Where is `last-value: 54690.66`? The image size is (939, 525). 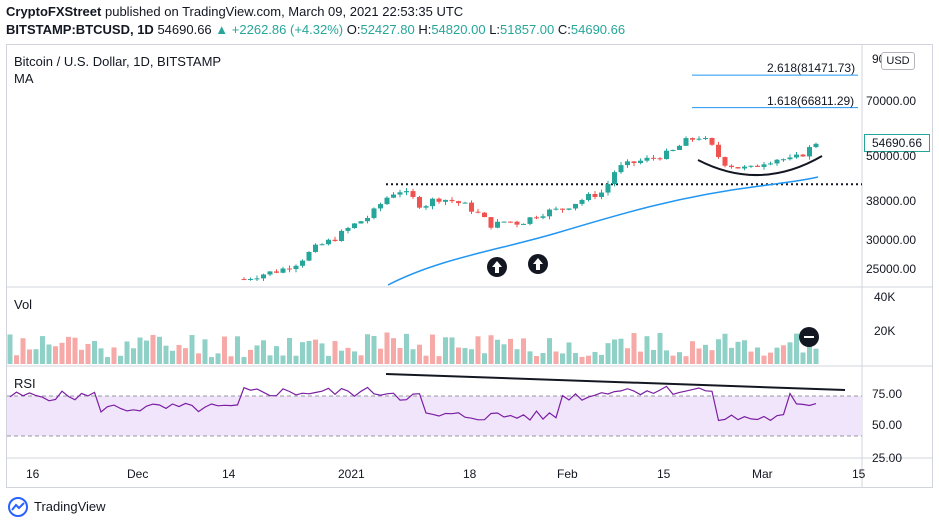
last-value: 54690.66 is located at coordinates (184, 29).